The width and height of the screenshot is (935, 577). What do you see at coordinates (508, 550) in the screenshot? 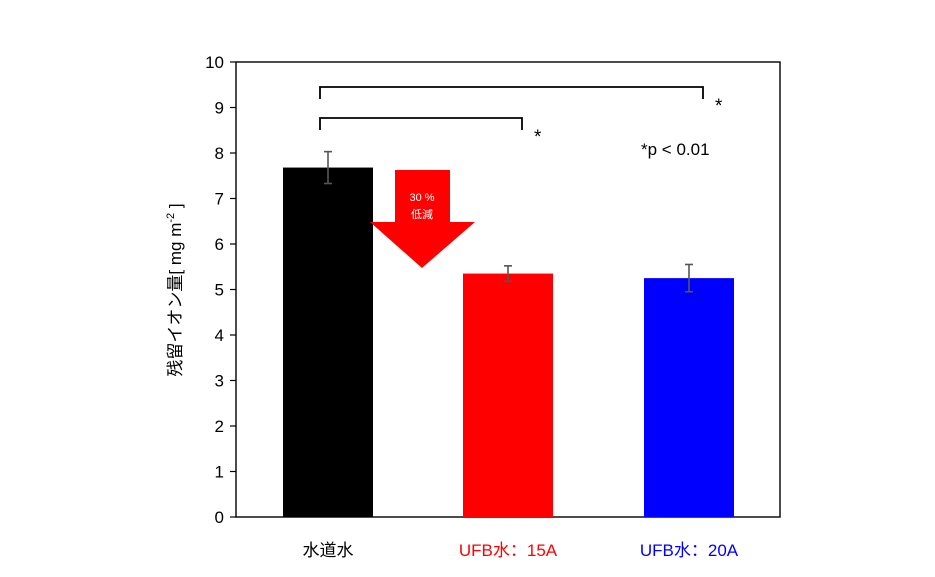
I see `x-category-label: UFB水：15A` at bounding box center [508, 550].